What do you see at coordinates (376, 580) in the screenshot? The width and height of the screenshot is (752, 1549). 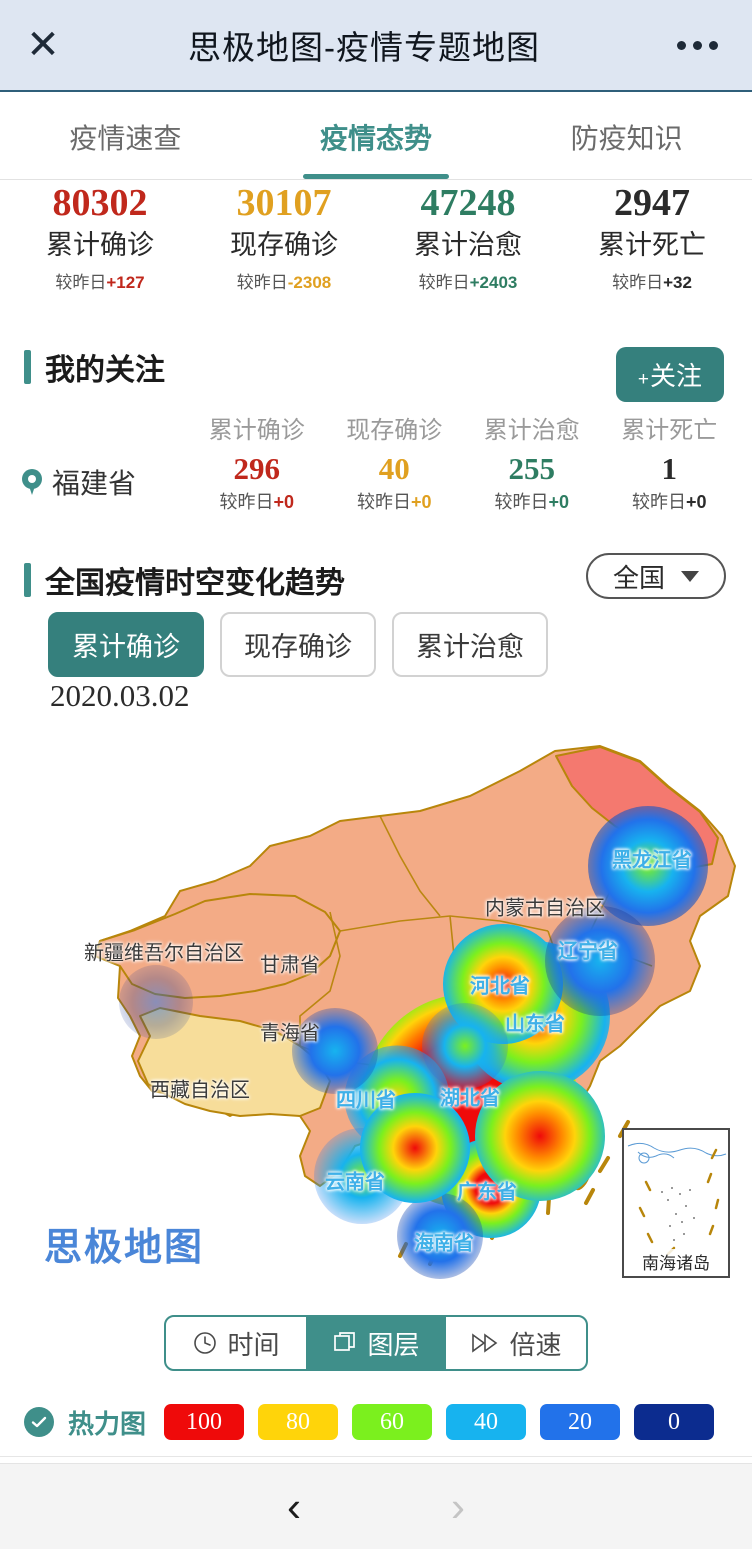 I see `section-header-trend: 全国疫情时空变化趋势` at bounding box center [376, 580].